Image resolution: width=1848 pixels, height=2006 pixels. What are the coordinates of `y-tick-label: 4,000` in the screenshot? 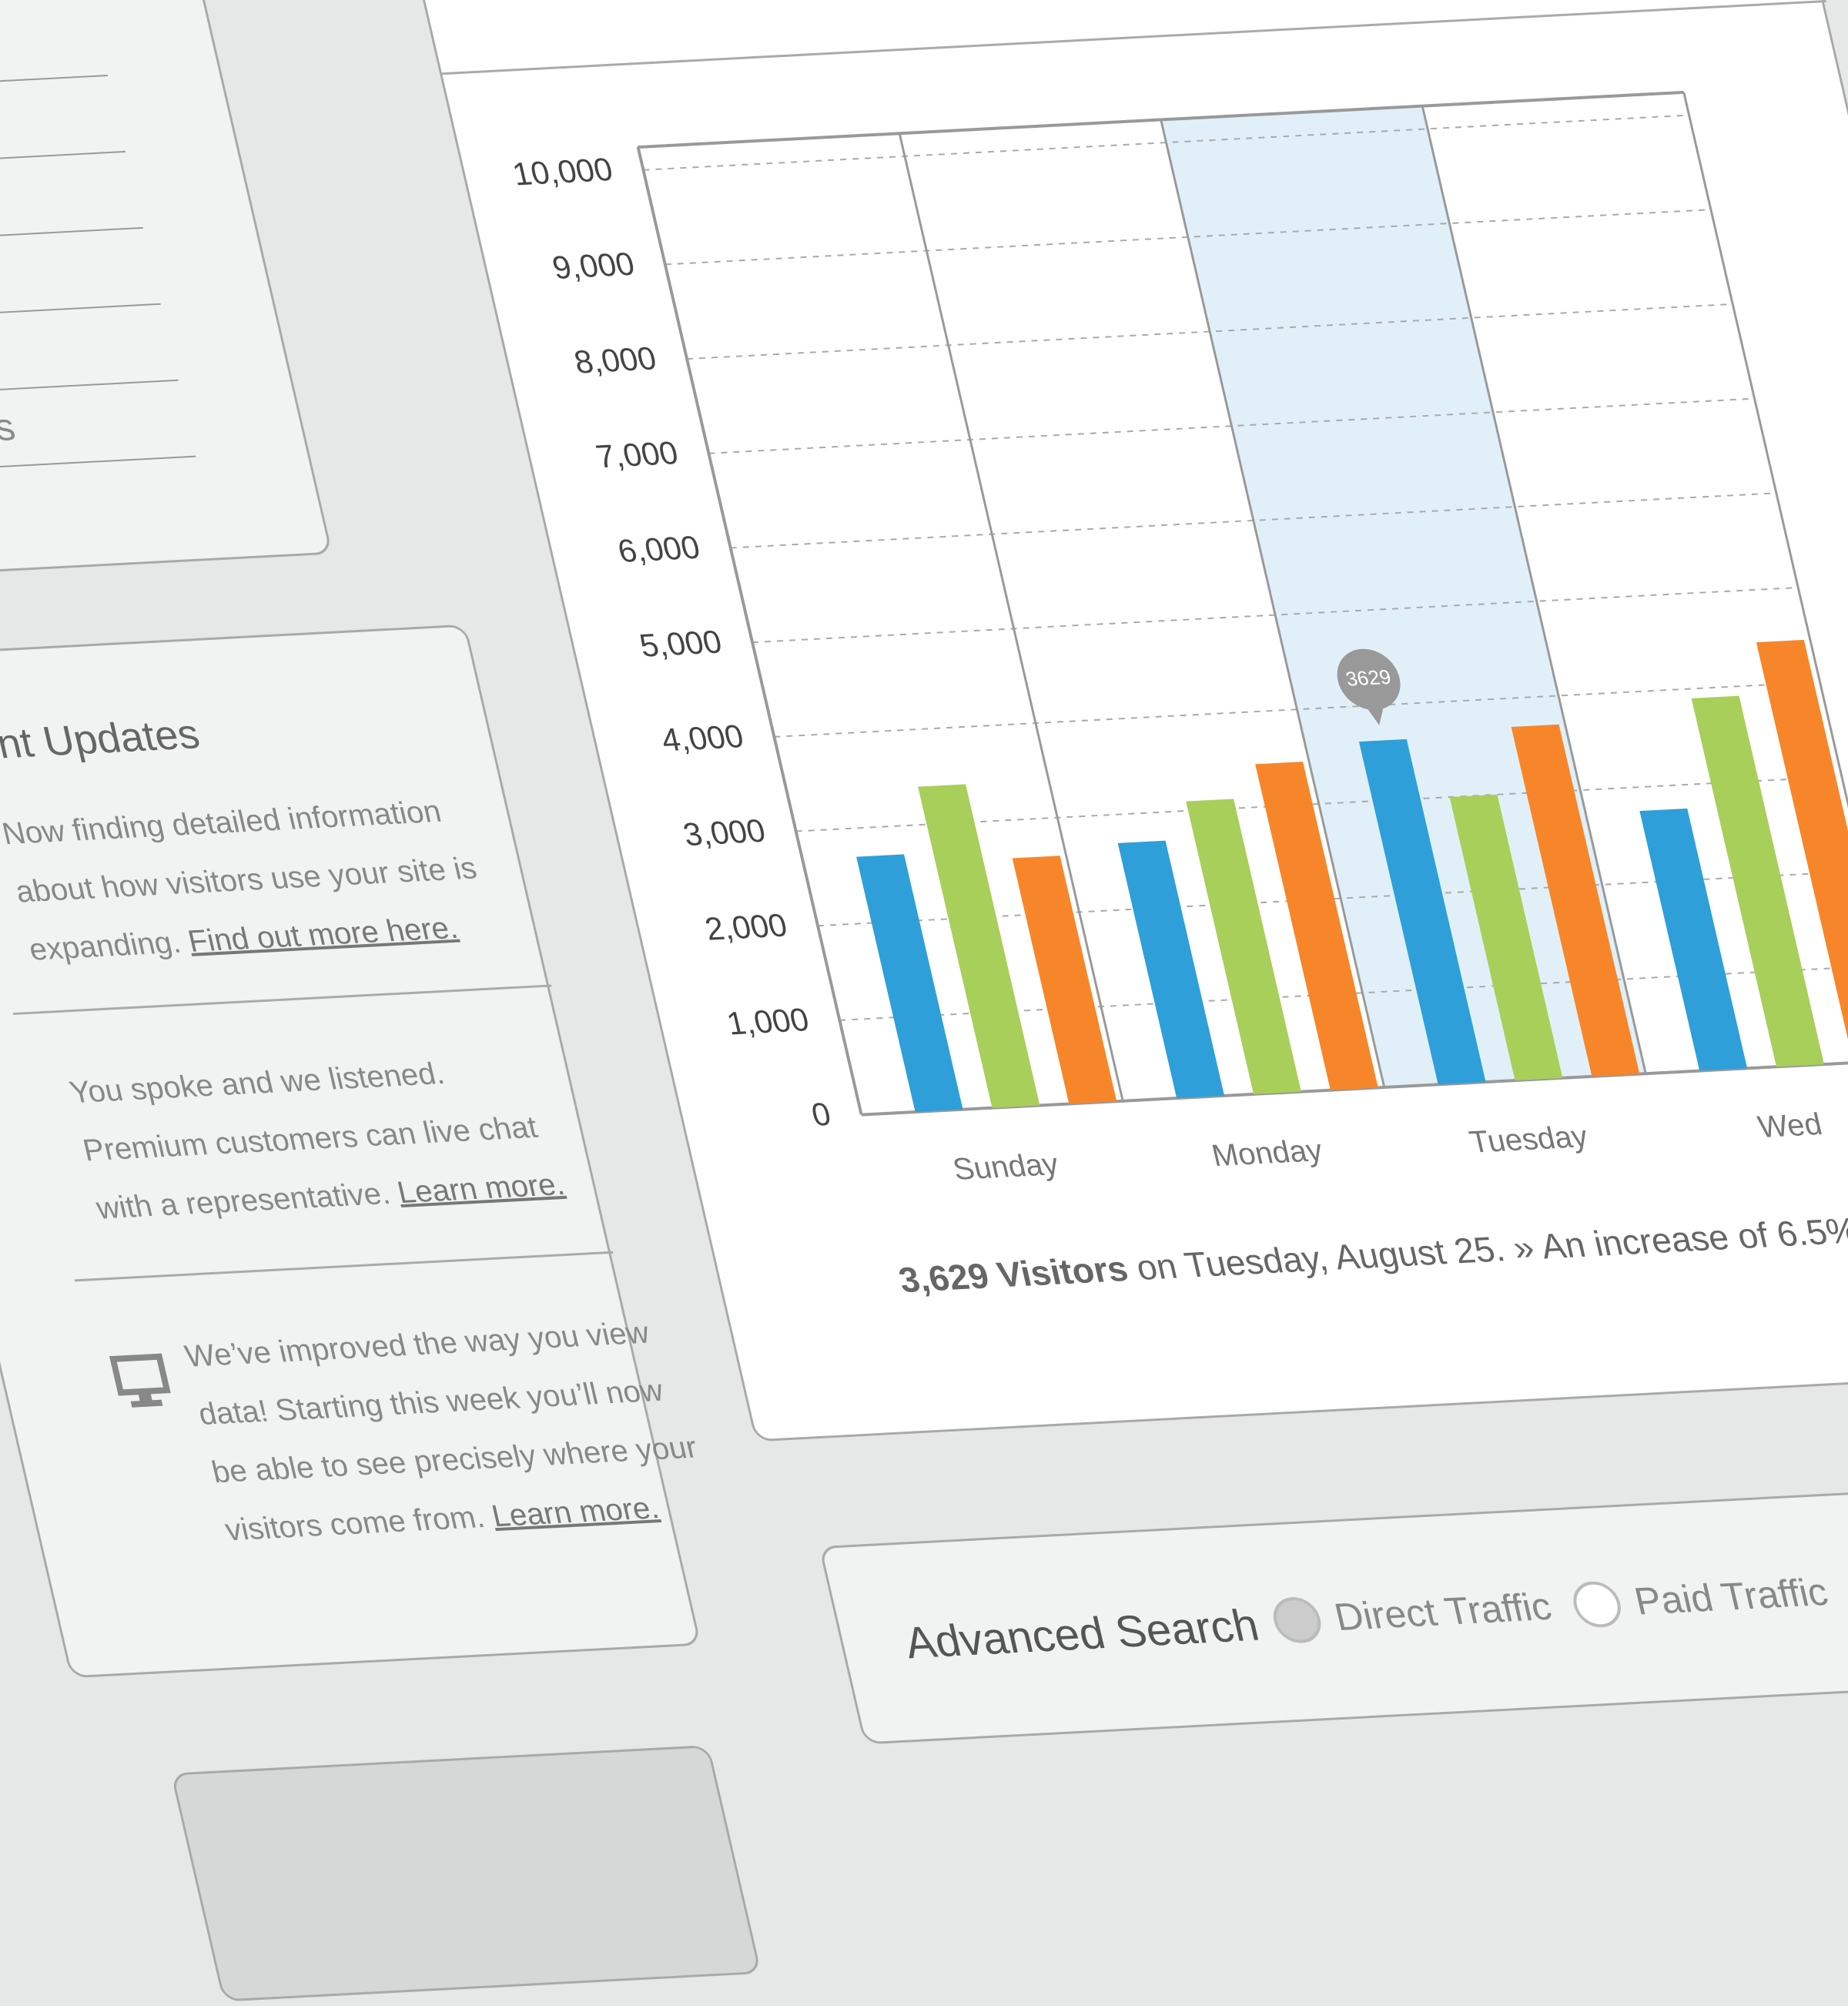 It's located at (702, 738).